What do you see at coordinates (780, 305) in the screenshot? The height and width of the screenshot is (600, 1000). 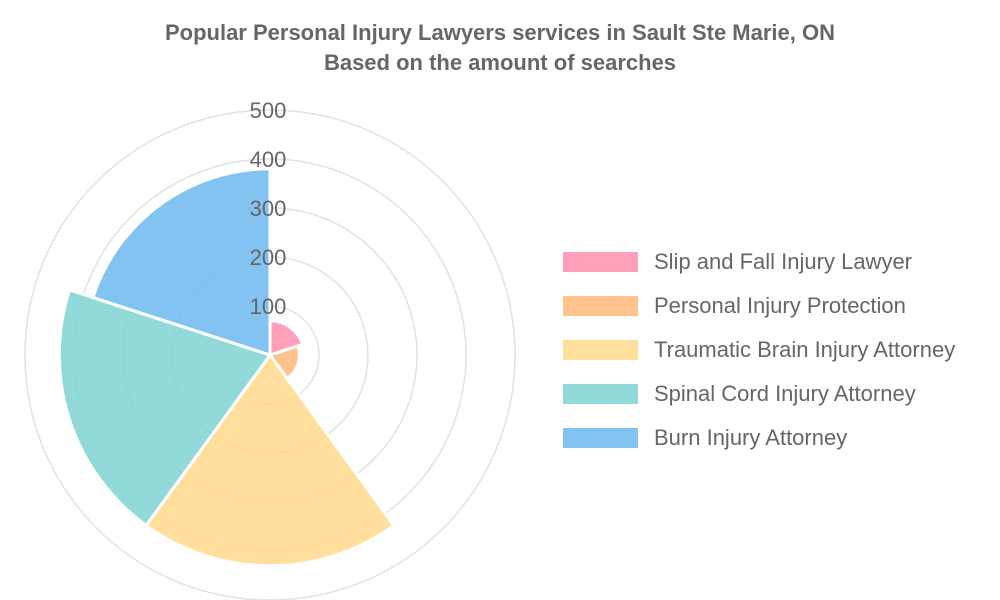 I see `legend-label: Personal Injury Protection` at bounding box center [780, 305].